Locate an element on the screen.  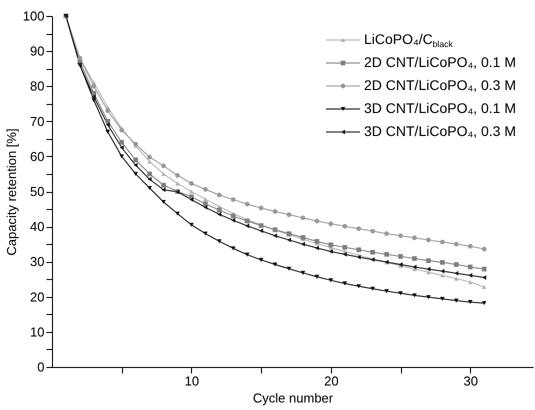
y-tick-label: 50 is located at coordinates (37, 191).